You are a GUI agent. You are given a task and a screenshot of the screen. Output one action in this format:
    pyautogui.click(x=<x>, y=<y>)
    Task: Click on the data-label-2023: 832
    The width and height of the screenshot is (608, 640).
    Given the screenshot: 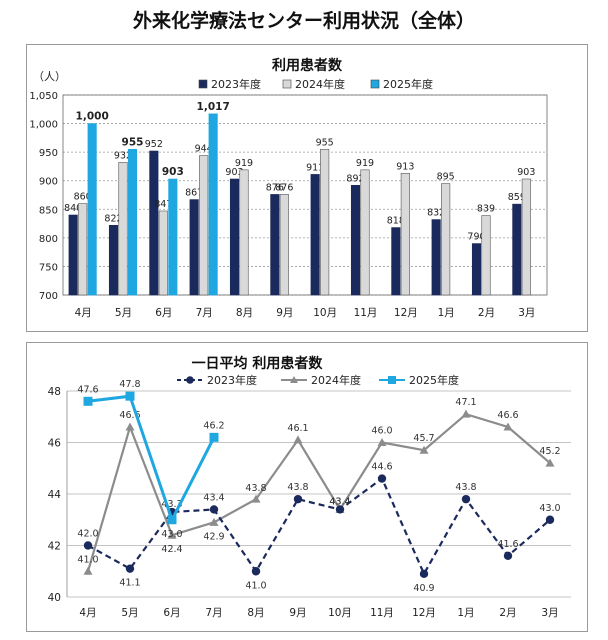 What is the action you would take?
    pyautogui.click(x=436, y=213)
    